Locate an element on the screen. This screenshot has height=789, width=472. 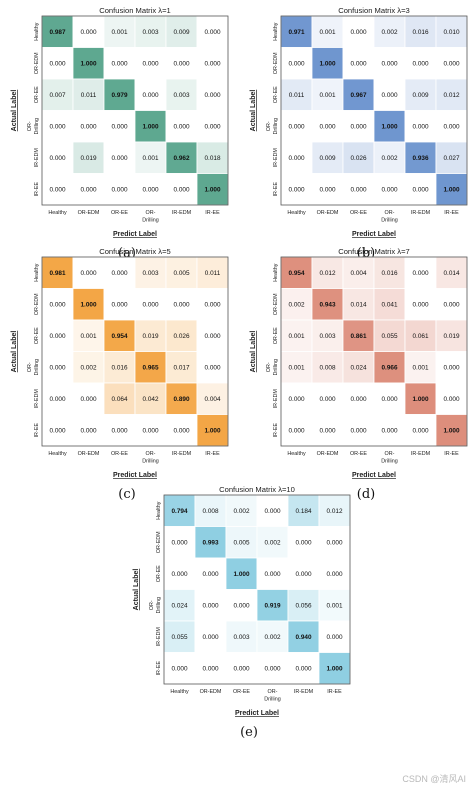
cell-value-label: 0.012 is located at coordinates (328, 273).